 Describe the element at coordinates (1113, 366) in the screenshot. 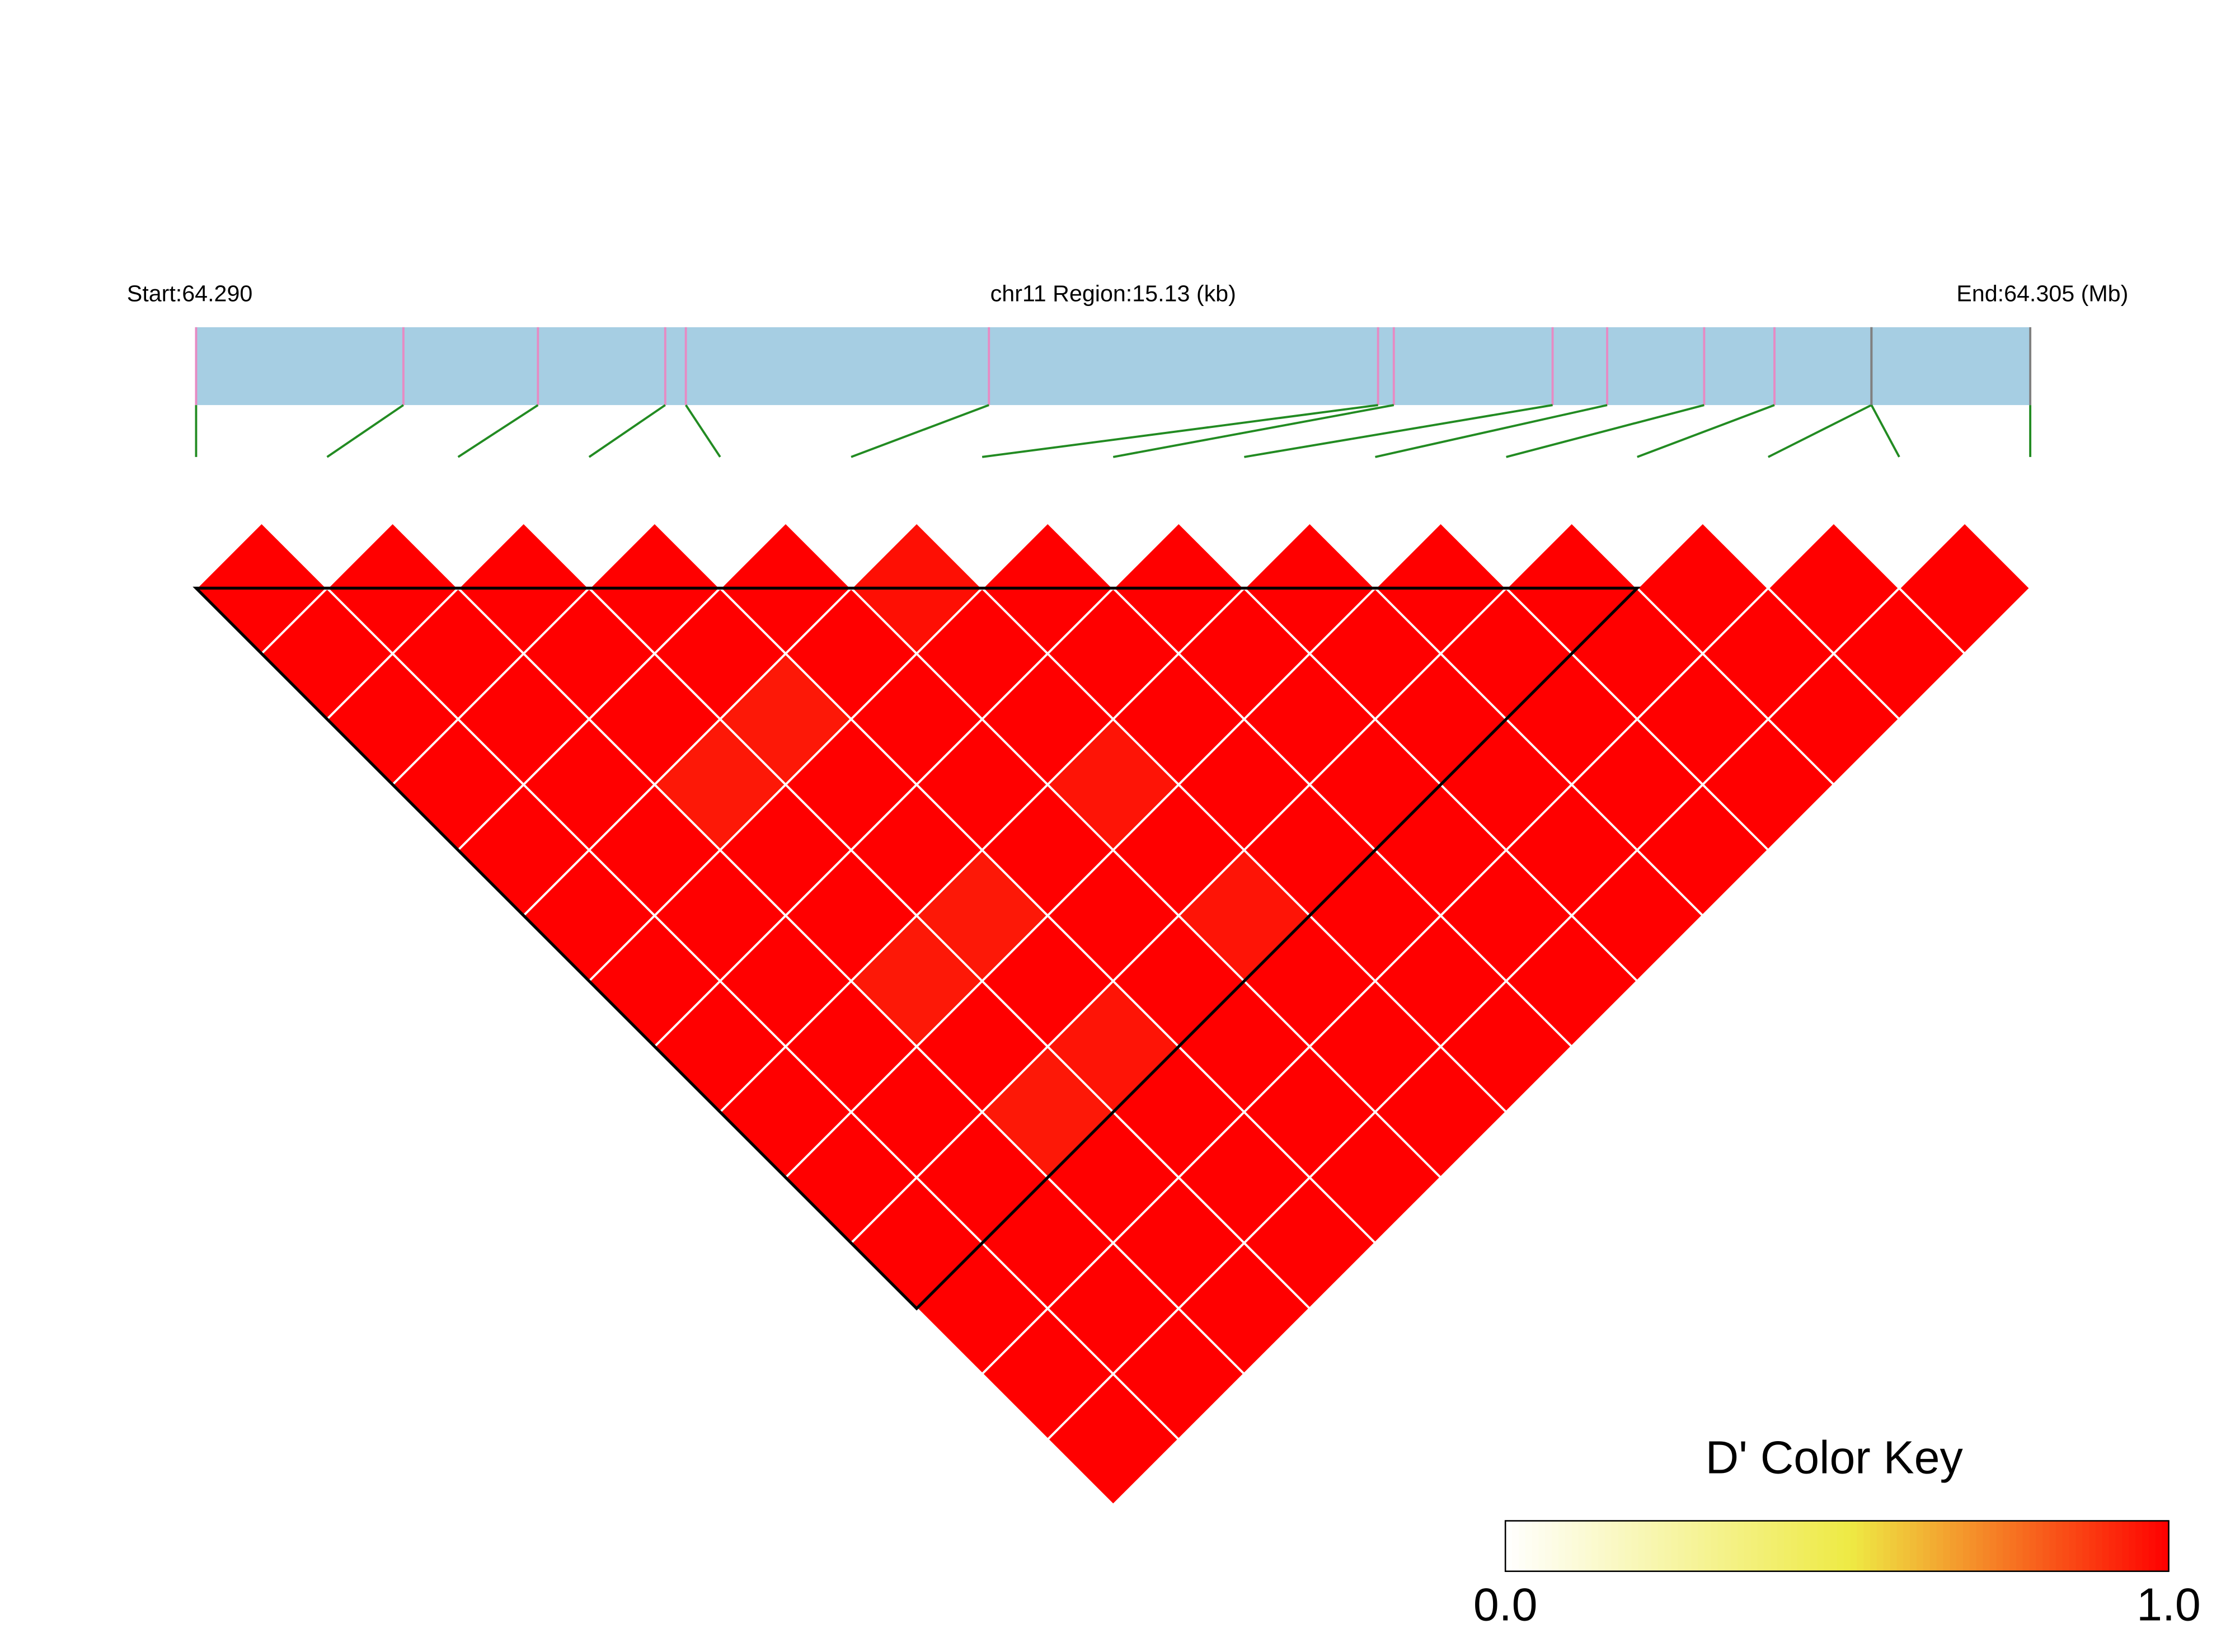

I see `region-bar` at that location.